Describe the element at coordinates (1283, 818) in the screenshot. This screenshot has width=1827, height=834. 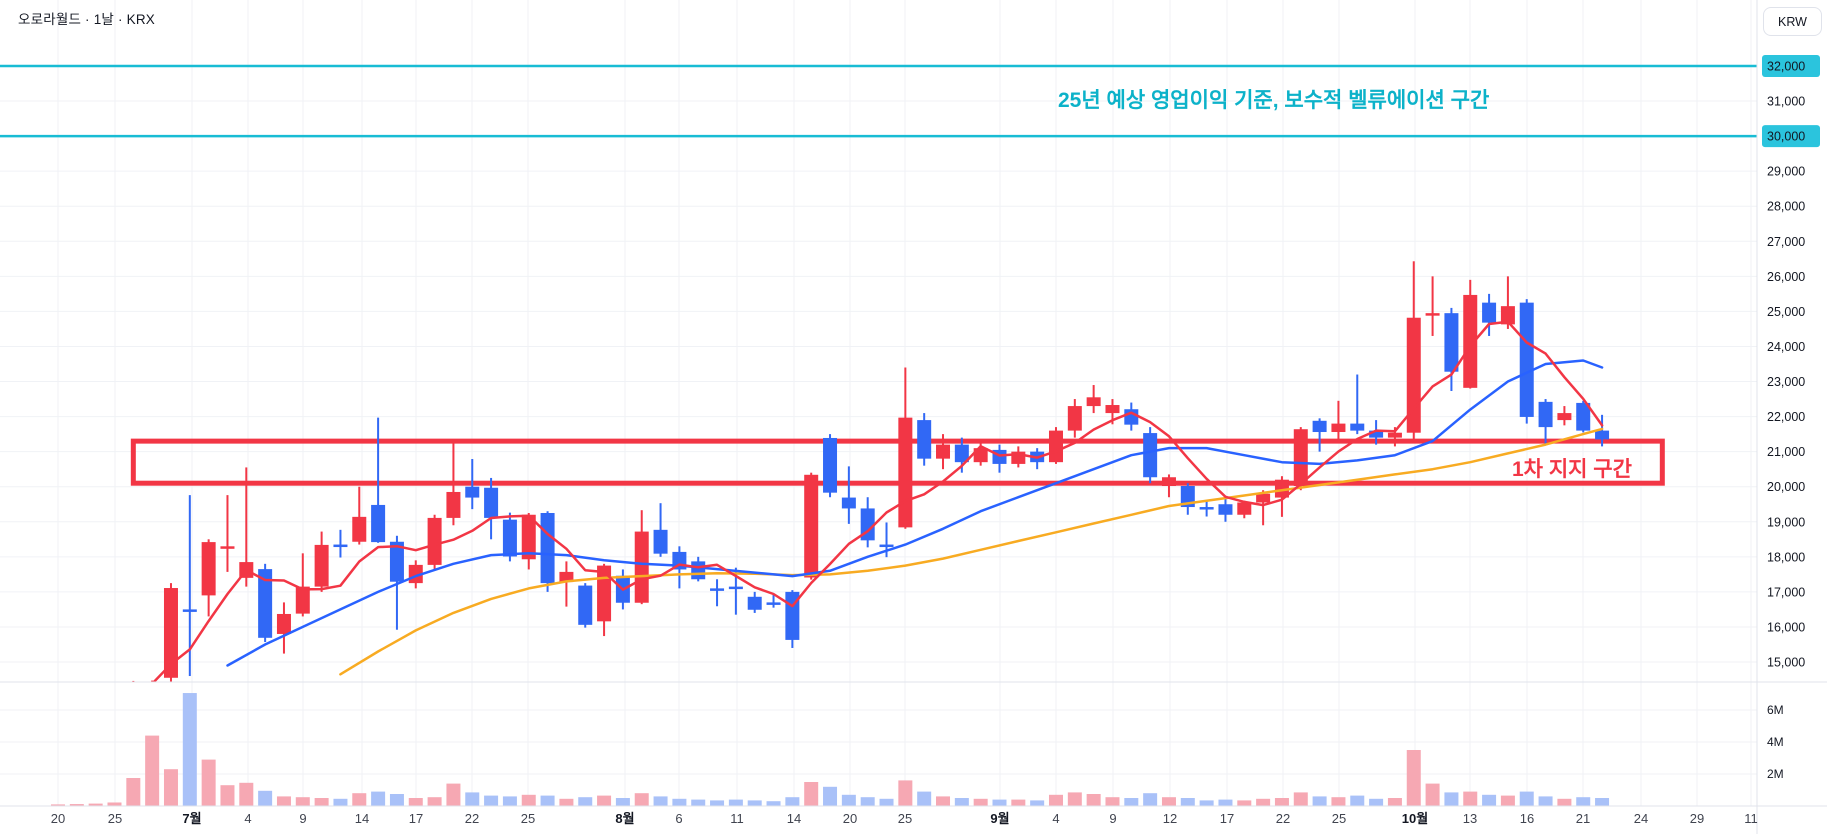
I see `time-axis-label: 22` at that location.